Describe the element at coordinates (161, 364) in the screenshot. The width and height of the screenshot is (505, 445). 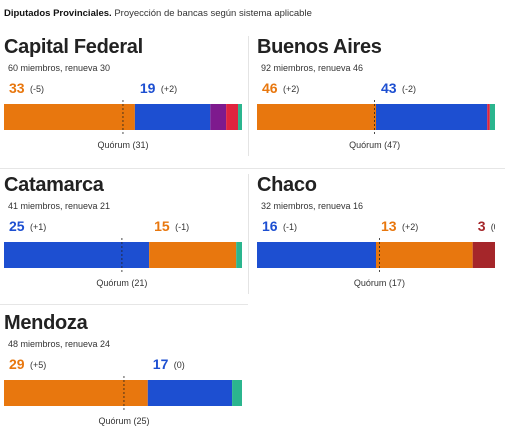
I see `seat-count-label: 17` at that location.